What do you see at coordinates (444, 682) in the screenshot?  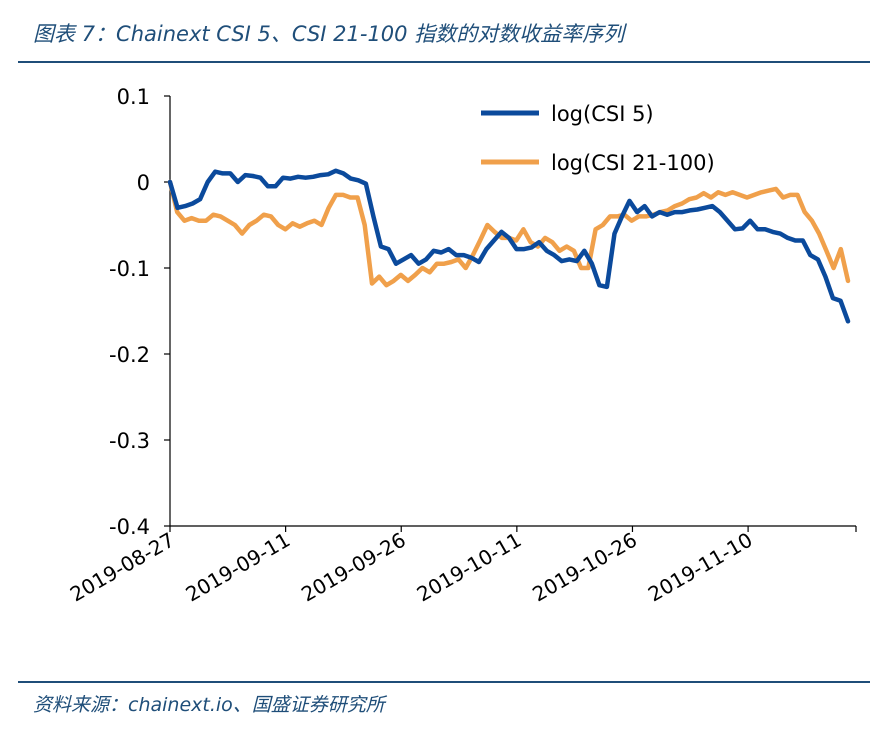 I see `bottom-divider` at bounding box center [444, 682].